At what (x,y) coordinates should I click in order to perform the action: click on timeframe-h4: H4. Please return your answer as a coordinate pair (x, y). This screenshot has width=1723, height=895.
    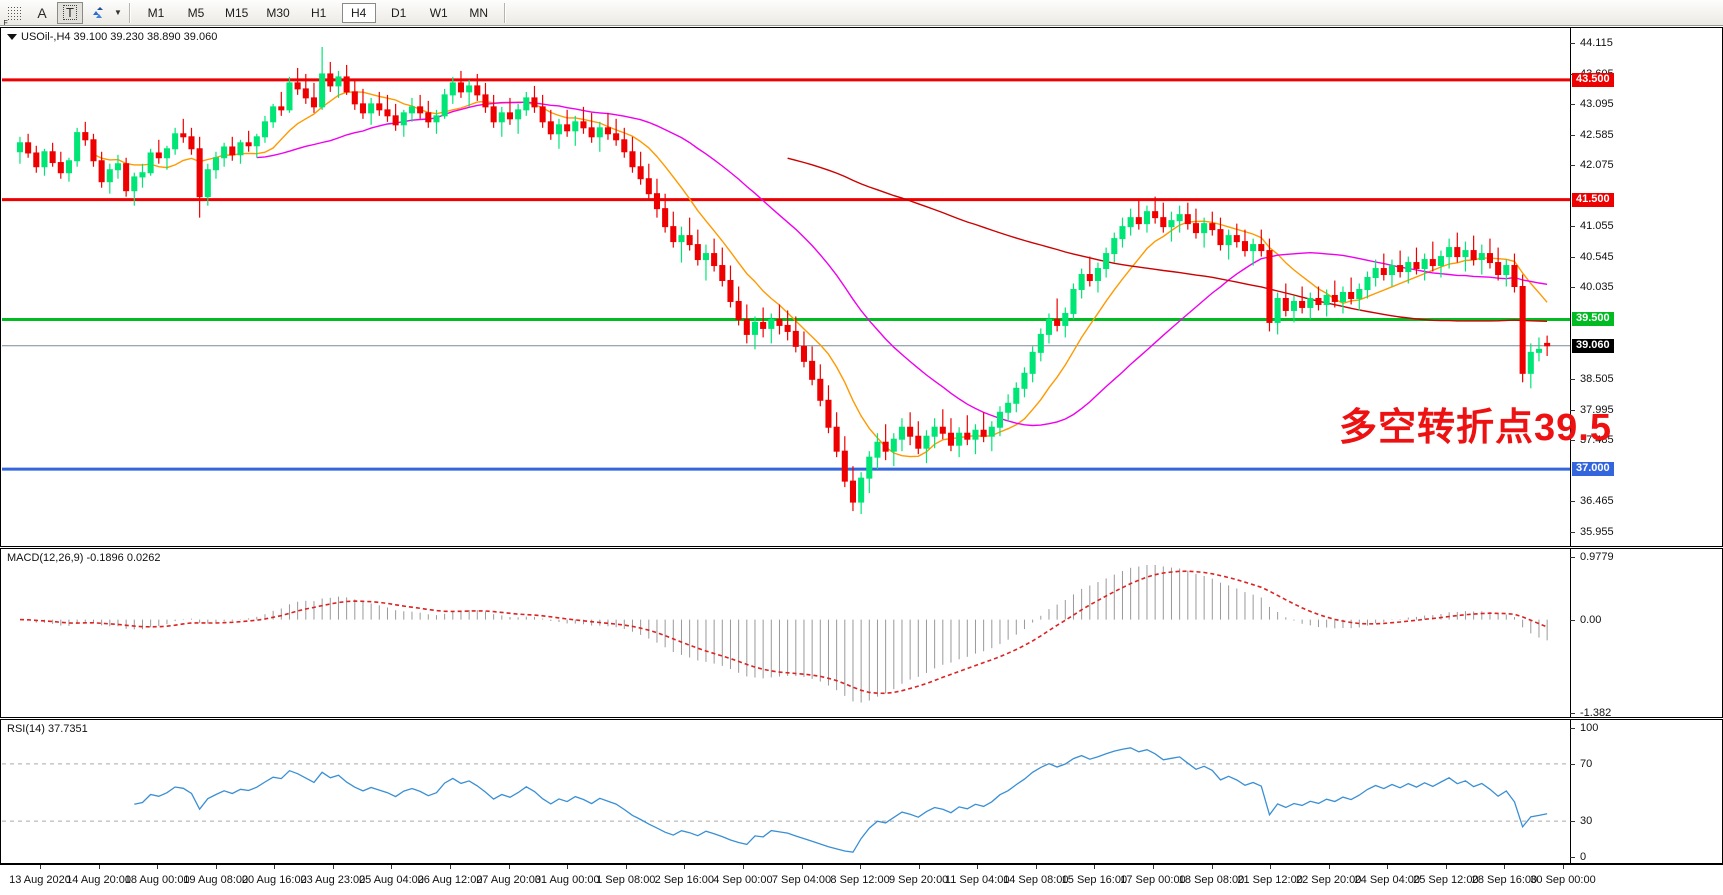
    Looking at the image, I should click on (358, 12).